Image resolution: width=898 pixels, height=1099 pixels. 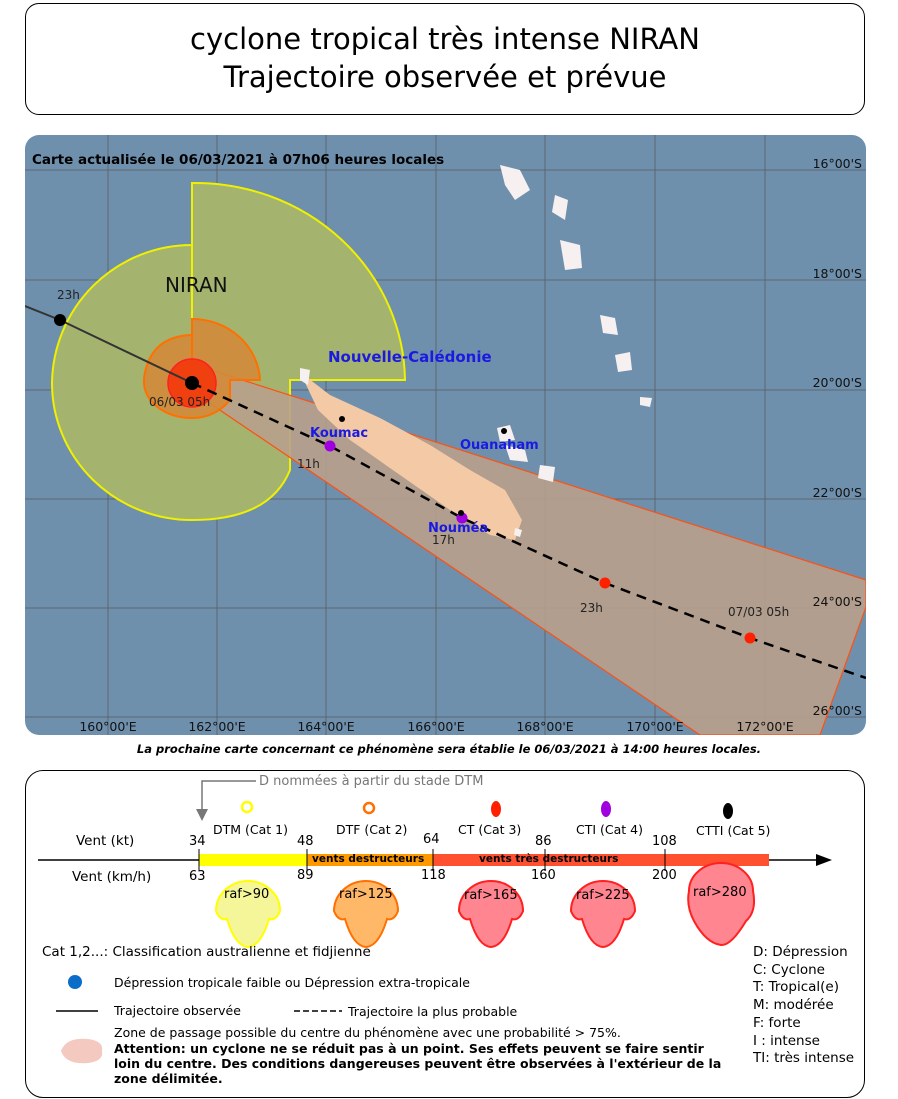 I want to click on gust-label: raf>125, so click(x=366, y=894).